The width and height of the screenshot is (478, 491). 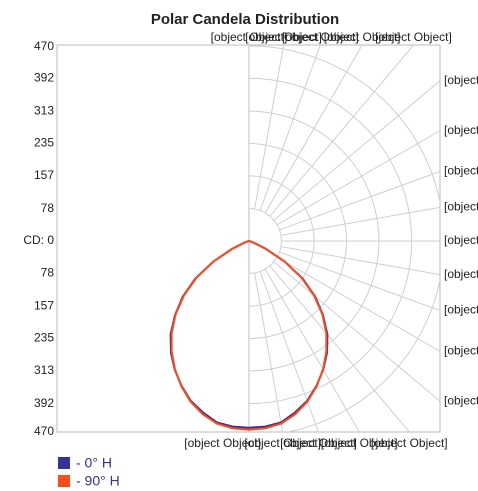 What do you see at coordinates (98, 481) in the screenshot?
I see `legend-label: - 90° H` at bounding box center [98, 481].